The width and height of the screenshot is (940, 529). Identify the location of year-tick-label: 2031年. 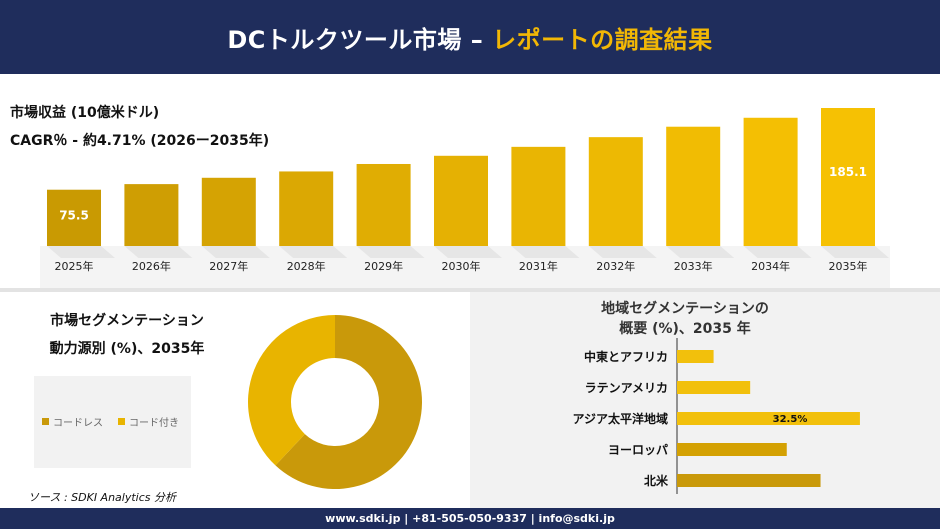
(538, 266).